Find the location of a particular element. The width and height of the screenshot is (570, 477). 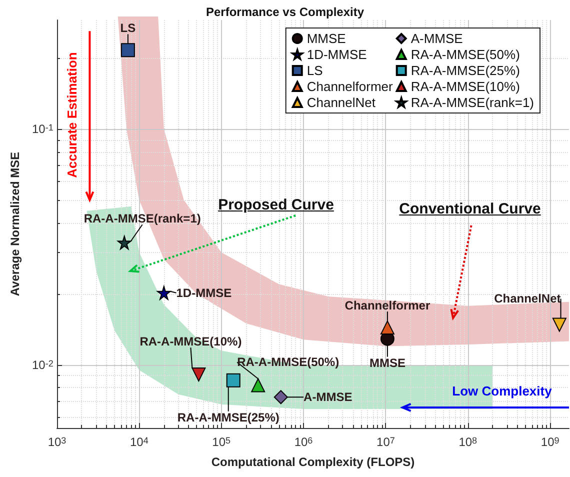

text: RA-A-MMSE(rank=1) is located at coordinates (142, 219).